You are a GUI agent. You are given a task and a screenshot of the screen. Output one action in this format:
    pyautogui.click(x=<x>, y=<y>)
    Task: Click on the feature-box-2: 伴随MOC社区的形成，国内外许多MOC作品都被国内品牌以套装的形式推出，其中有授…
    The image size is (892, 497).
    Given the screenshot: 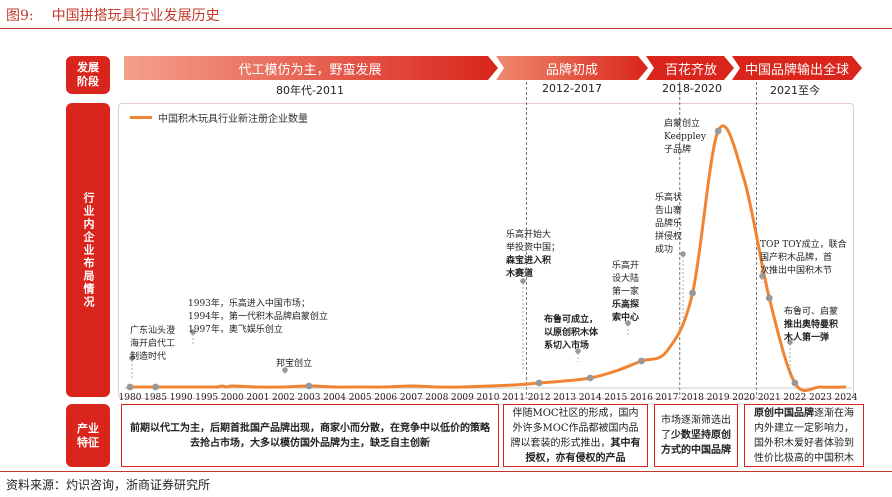 What is the action you would take?
    pyautogui.click(x=575, y=435)
    